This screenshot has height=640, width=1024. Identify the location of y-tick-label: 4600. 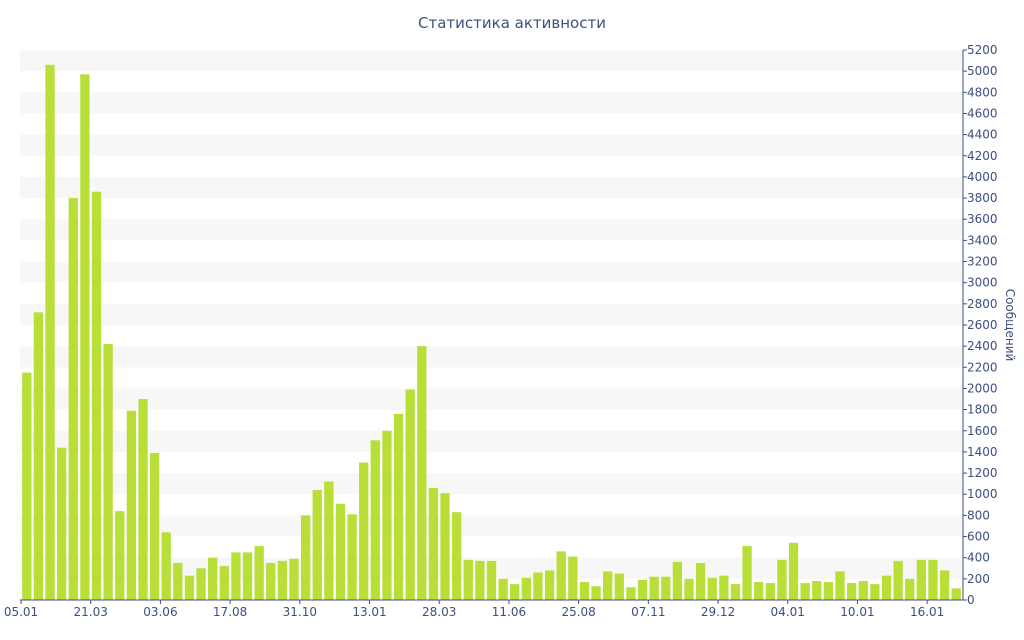
(982, 113).